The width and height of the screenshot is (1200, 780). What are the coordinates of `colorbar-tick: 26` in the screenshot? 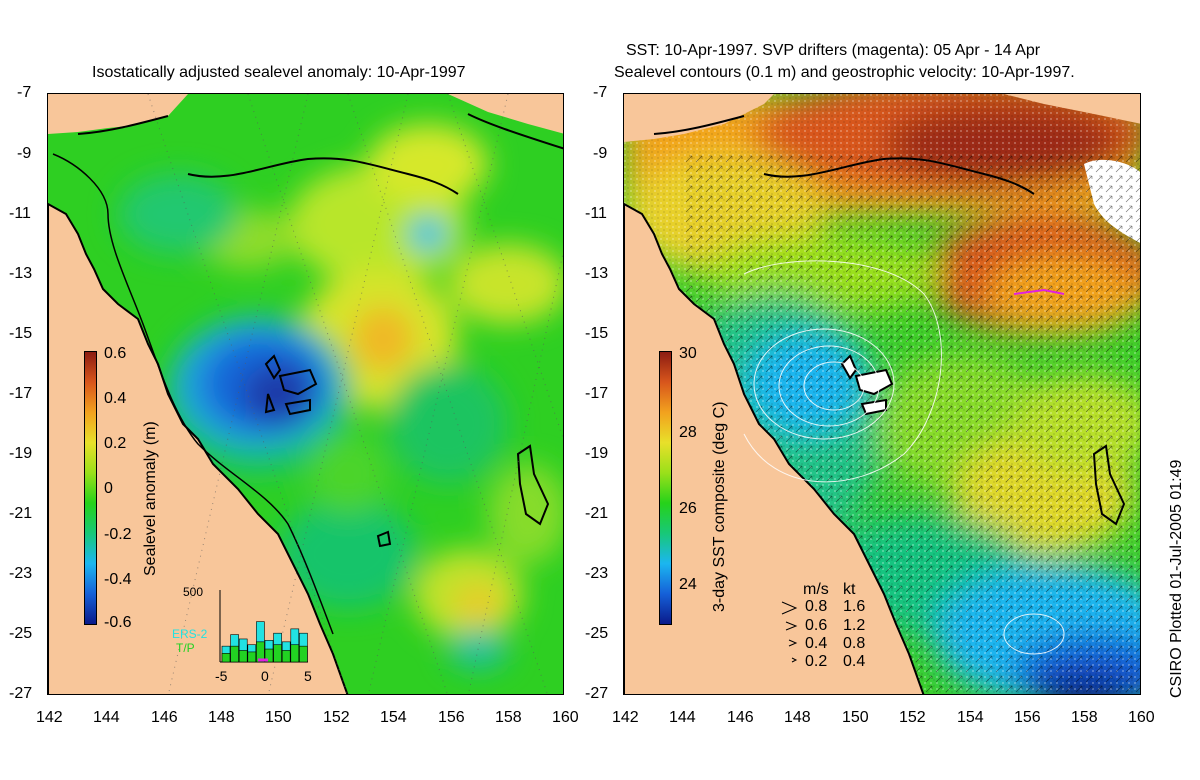 It's located at (688, 508).